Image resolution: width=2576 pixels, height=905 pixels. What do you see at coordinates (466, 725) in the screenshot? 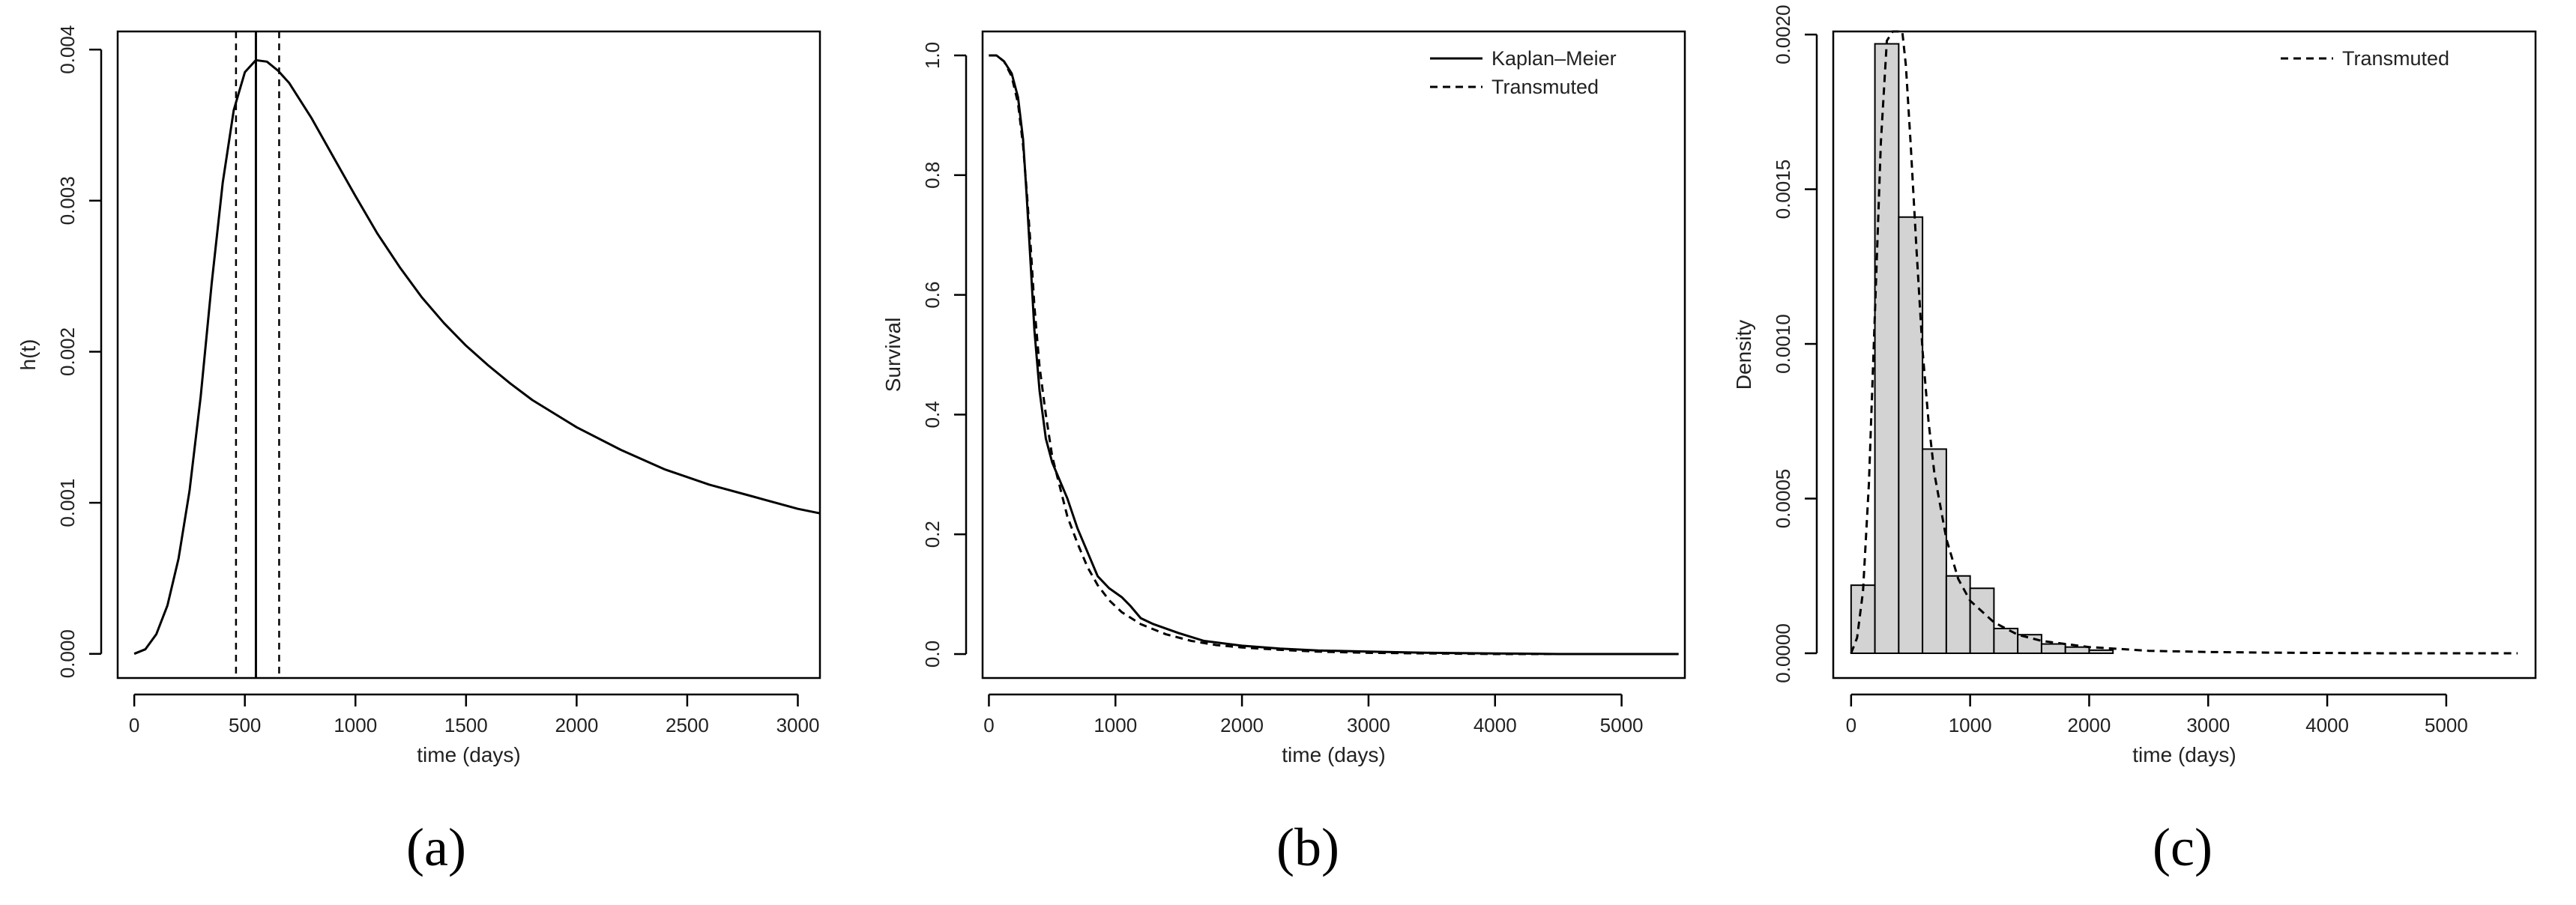
I see `chart-a-x-tick-label: 1500` at bounding box center [466, 725].